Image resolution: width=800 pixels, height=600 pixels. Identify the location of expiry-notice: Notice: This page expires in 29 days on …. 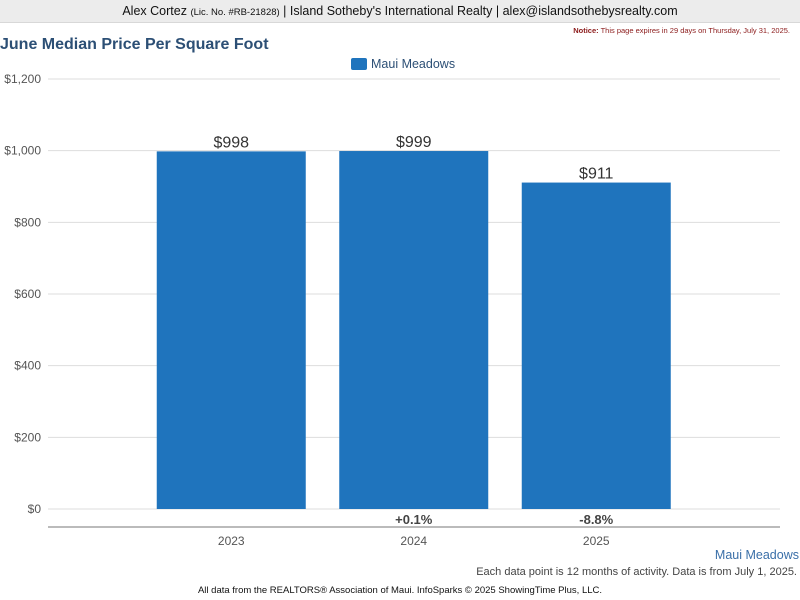
(681, 30).